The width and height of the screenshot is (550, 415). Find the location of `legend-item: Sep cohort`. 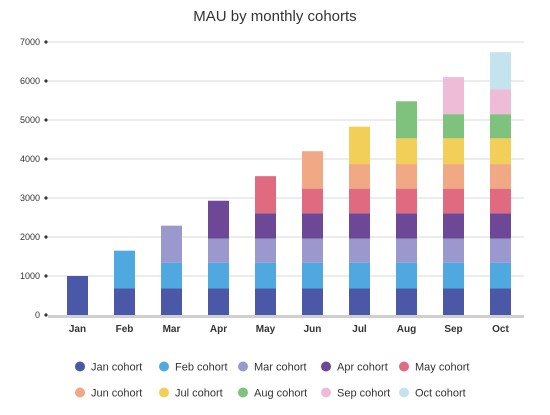

legend-item: Sep cohort is located at coordinates (355, 393).